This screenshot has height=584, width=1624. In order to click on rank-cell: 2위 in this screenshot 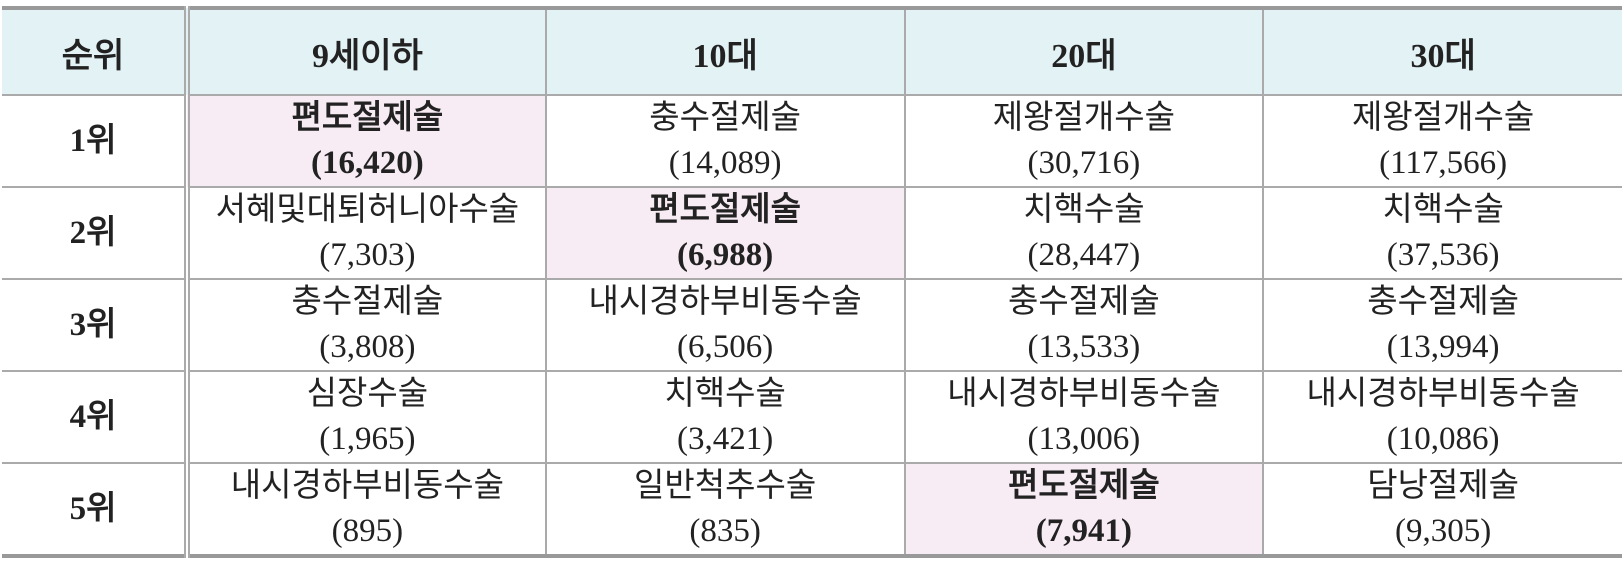, I will do `click(96, 233)`.